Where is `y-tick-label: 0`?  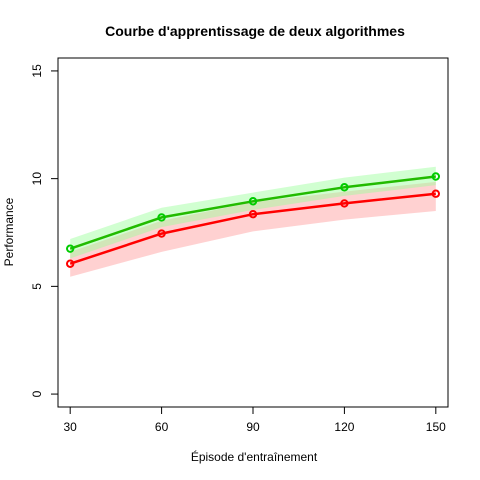
y-tick-label: 0 is located at coordinates (37, 393).